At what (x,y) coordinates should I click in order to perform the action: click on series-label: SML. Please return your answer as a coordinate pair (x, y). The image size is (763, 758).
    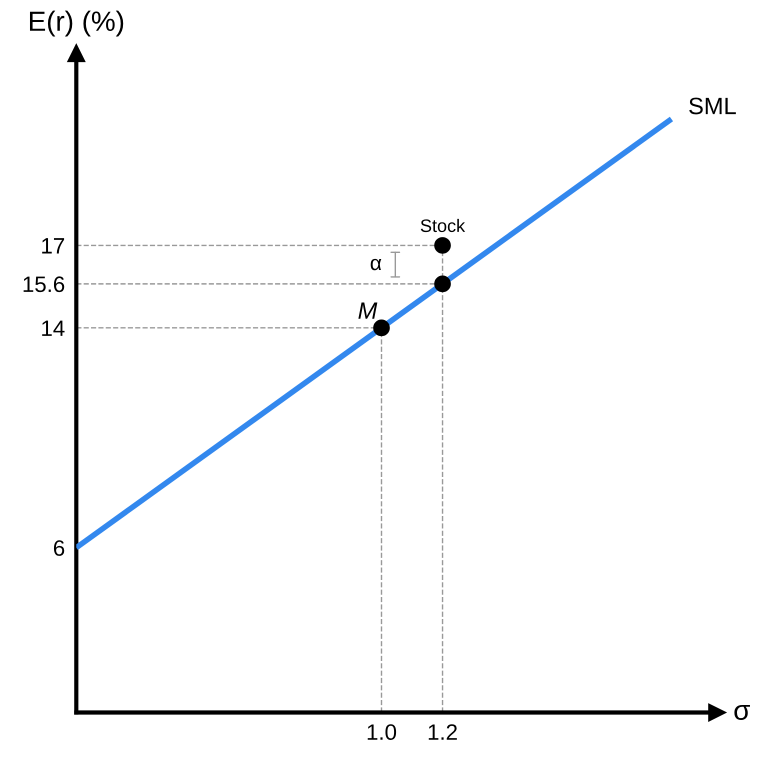
    Looking at the image, I should click on (712, 106).